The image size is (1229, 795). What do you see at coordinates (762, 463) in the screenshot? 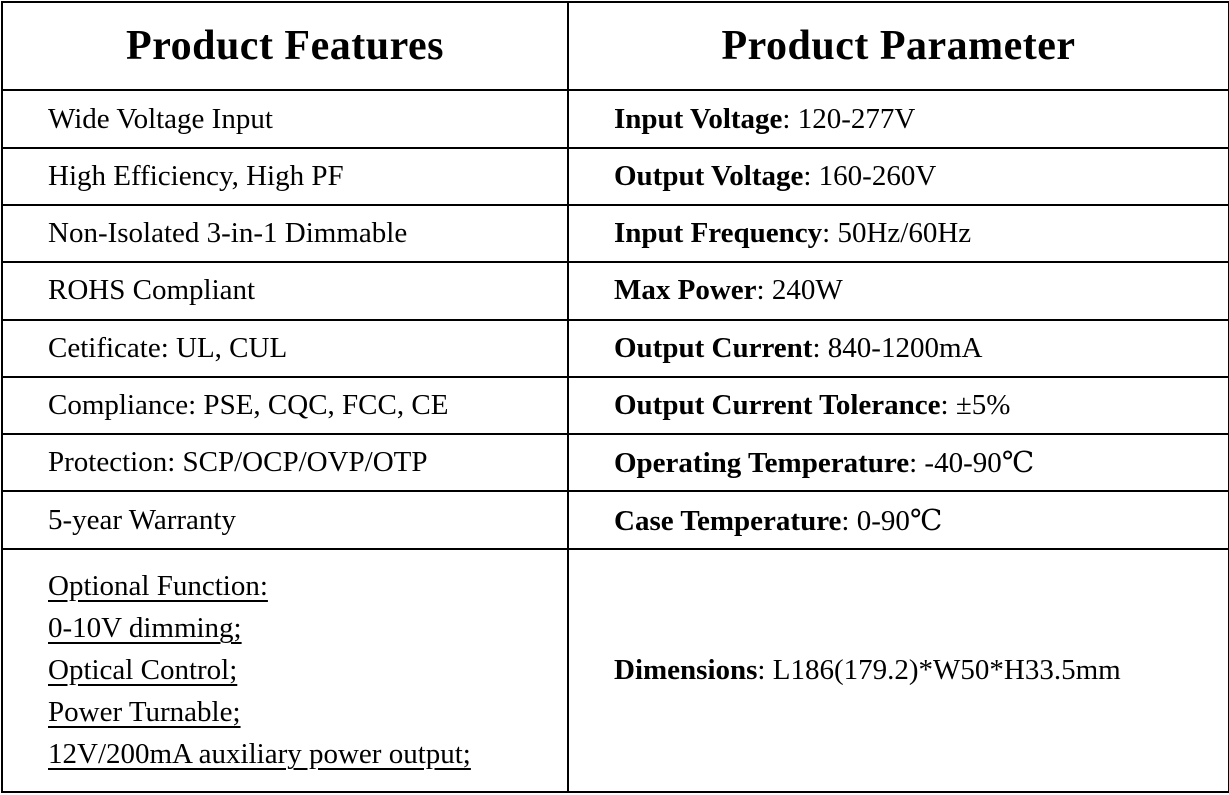
I see `parameter-label: Operating Temperature` at bounding box center [762, 463].